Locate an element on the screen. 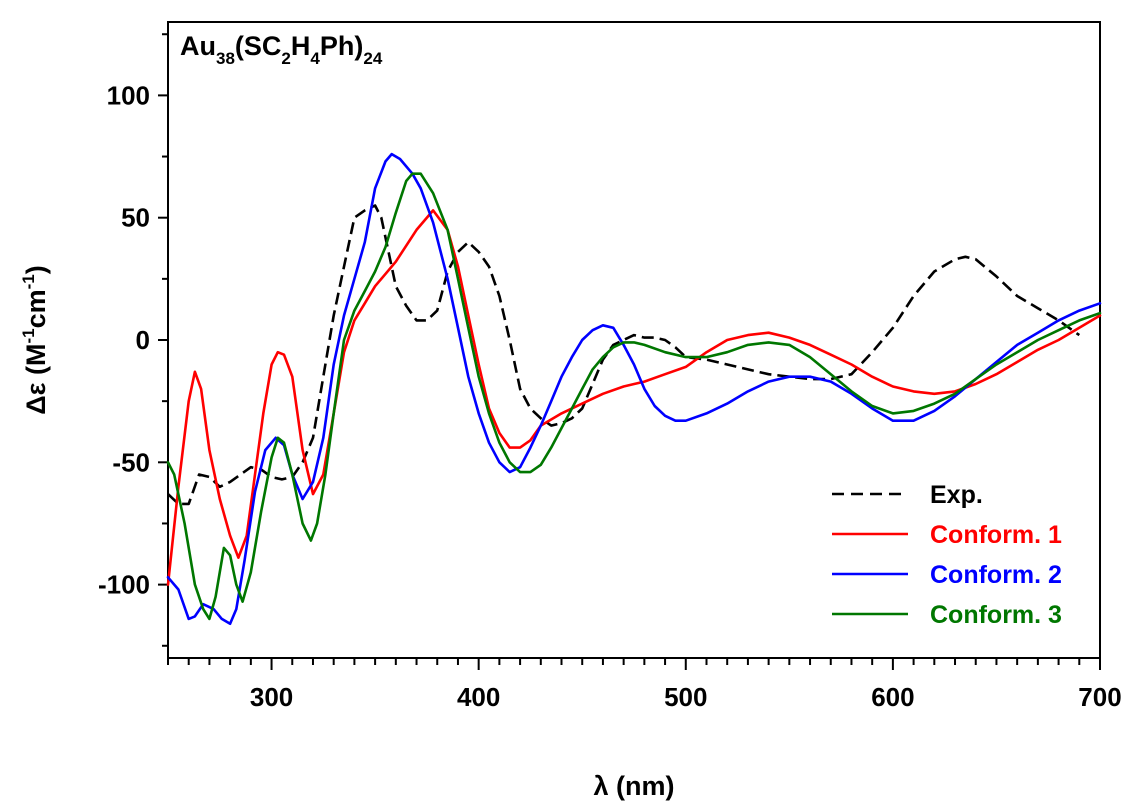  y-tick-label: 50 is located at coordinates (135, 218).